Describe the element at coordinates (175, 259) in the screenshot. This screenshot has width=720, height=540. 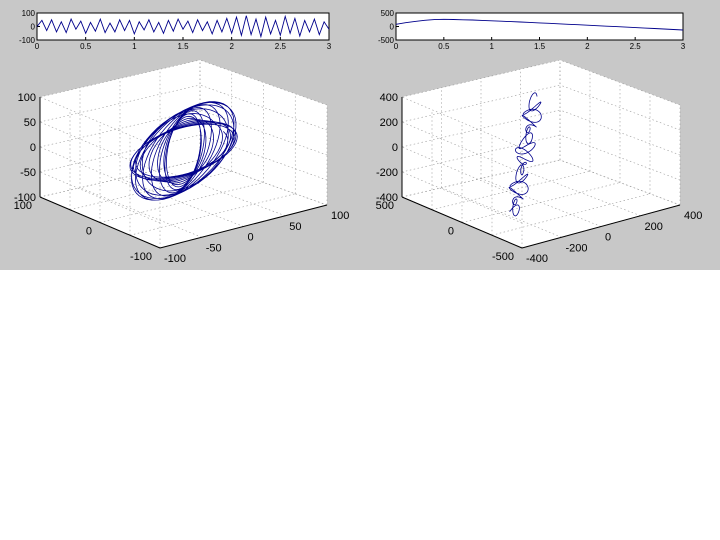
I see `x-tick-label: -100` at that location.